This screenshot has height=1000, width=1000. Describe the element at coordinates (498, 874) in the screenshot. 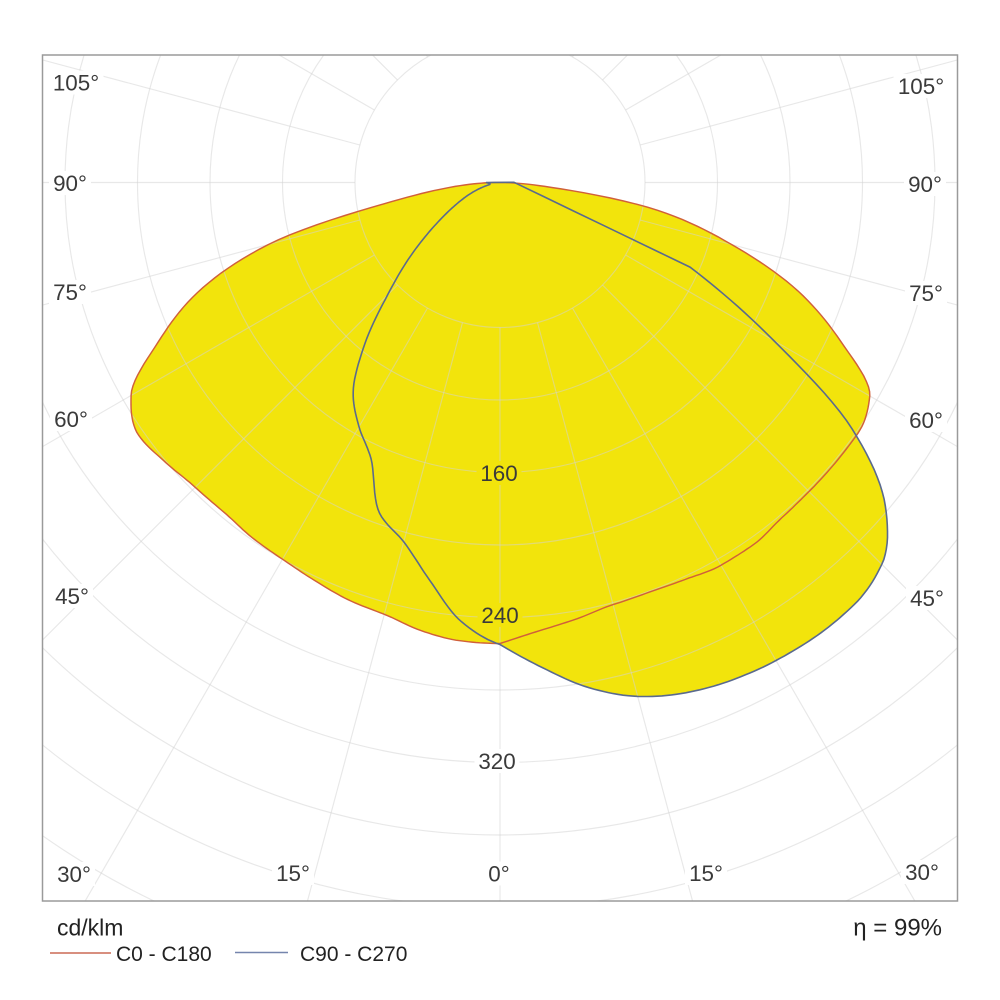

I see `svg-text: 0°` at that location.